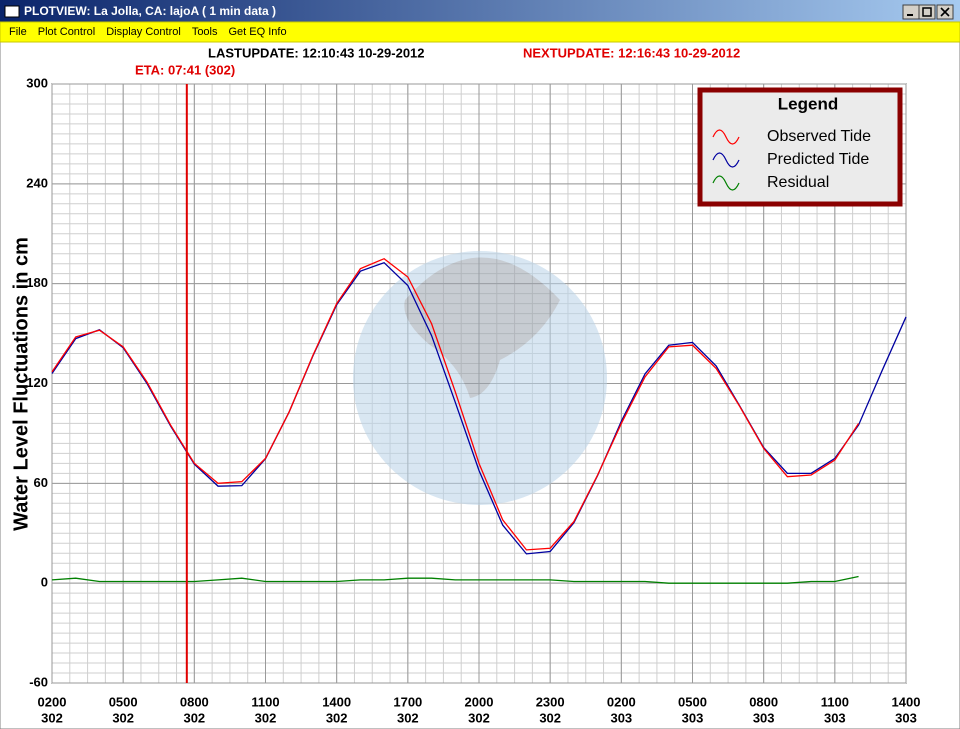  What do you see at coordinates (819, 136) in the screenshot?
I see `legend-entry: Observed Tide` at bounding box center [819, 136].